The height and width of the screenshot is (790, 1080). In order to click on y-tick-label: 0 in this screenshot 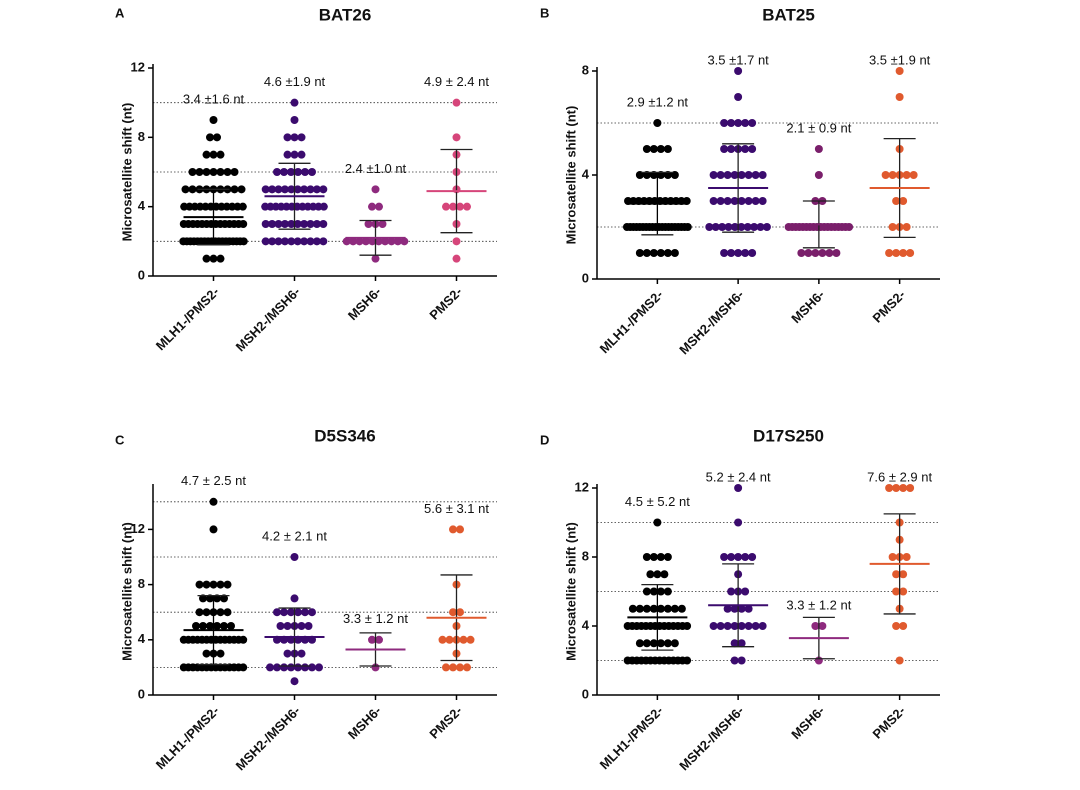, I will do `click(585, 693)`.